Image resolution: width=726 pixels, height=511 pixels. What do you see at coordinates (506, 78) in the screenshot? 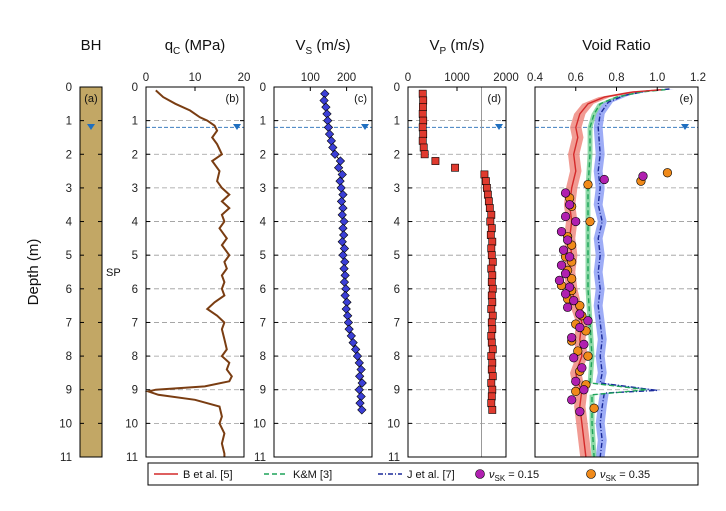
I see `vp-xtick-label: 2000` at bounding box center [506, 78].